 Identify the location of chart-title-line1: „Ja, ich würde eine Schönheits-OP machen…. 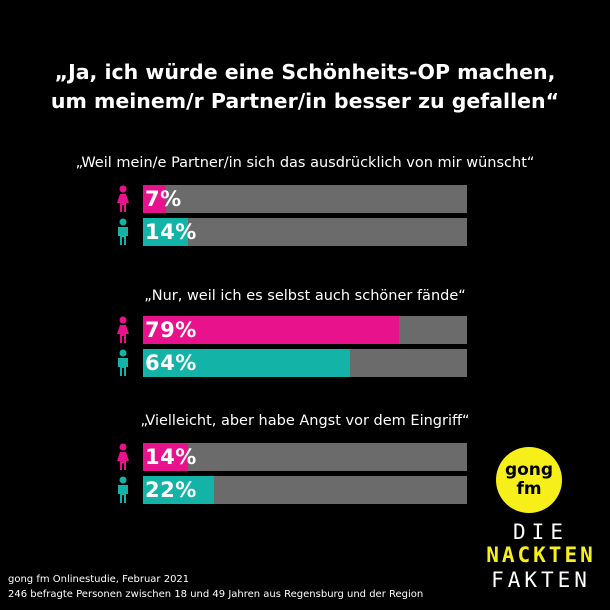
(305, 72).